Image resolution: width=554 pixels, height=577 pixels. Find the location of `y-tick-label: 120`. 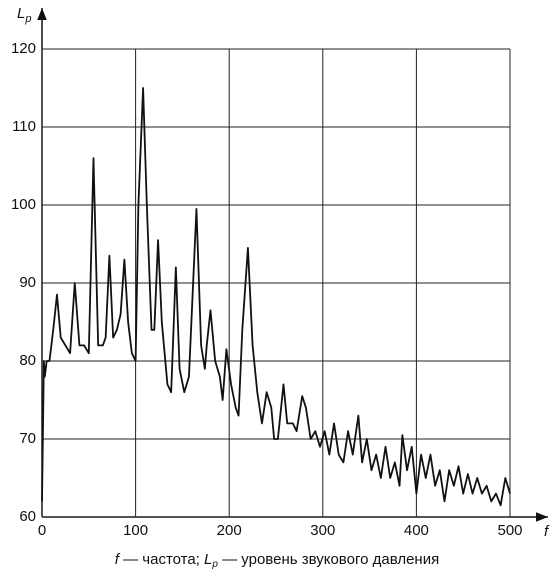

y-tick-label: 120 is located at coordinates (23, 48).